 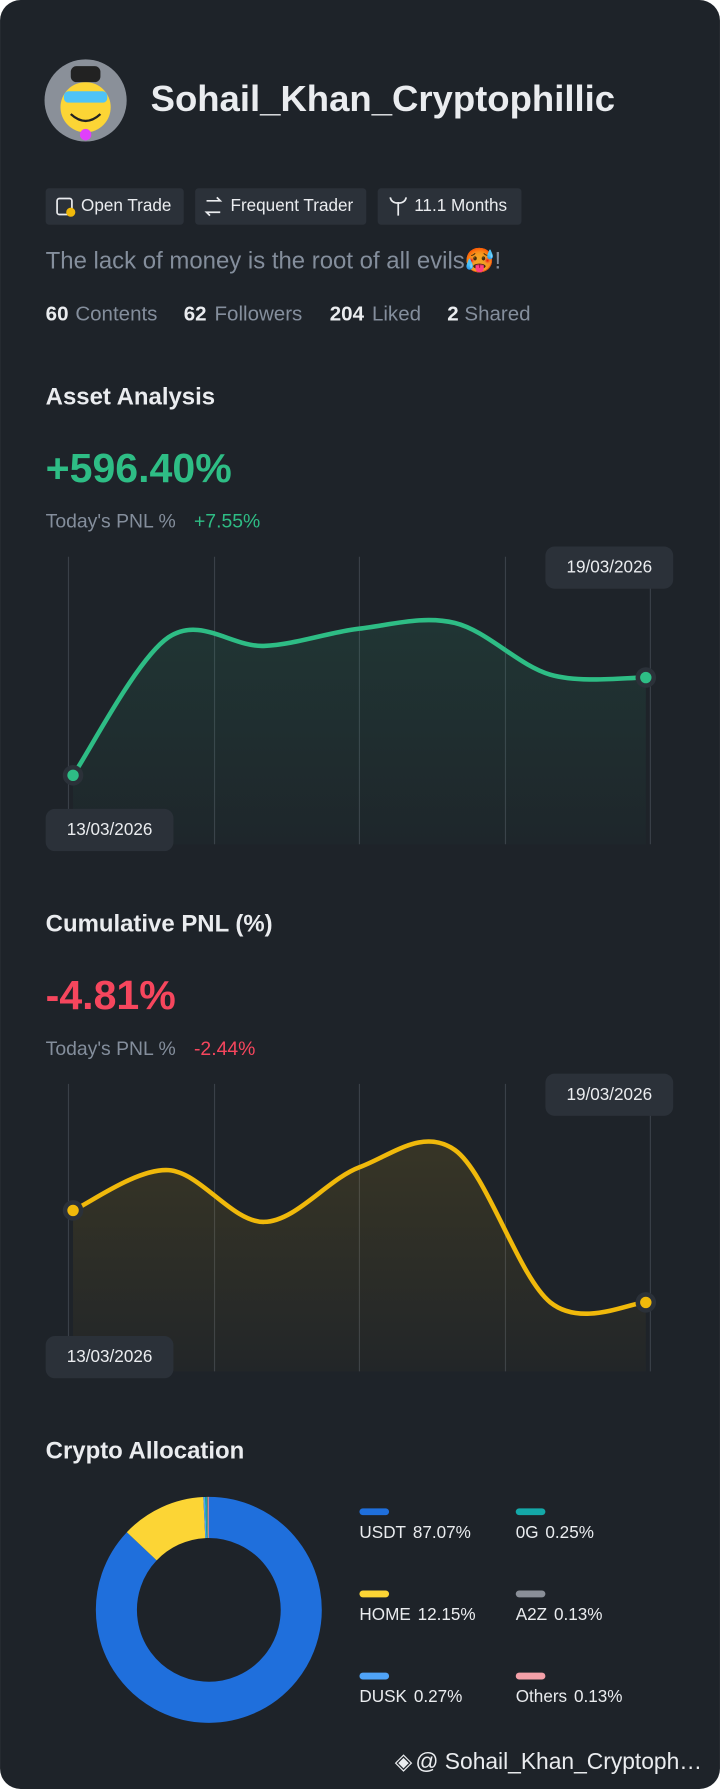 I want to click on badge-label: Open Trade, so click(x=126, y=205).